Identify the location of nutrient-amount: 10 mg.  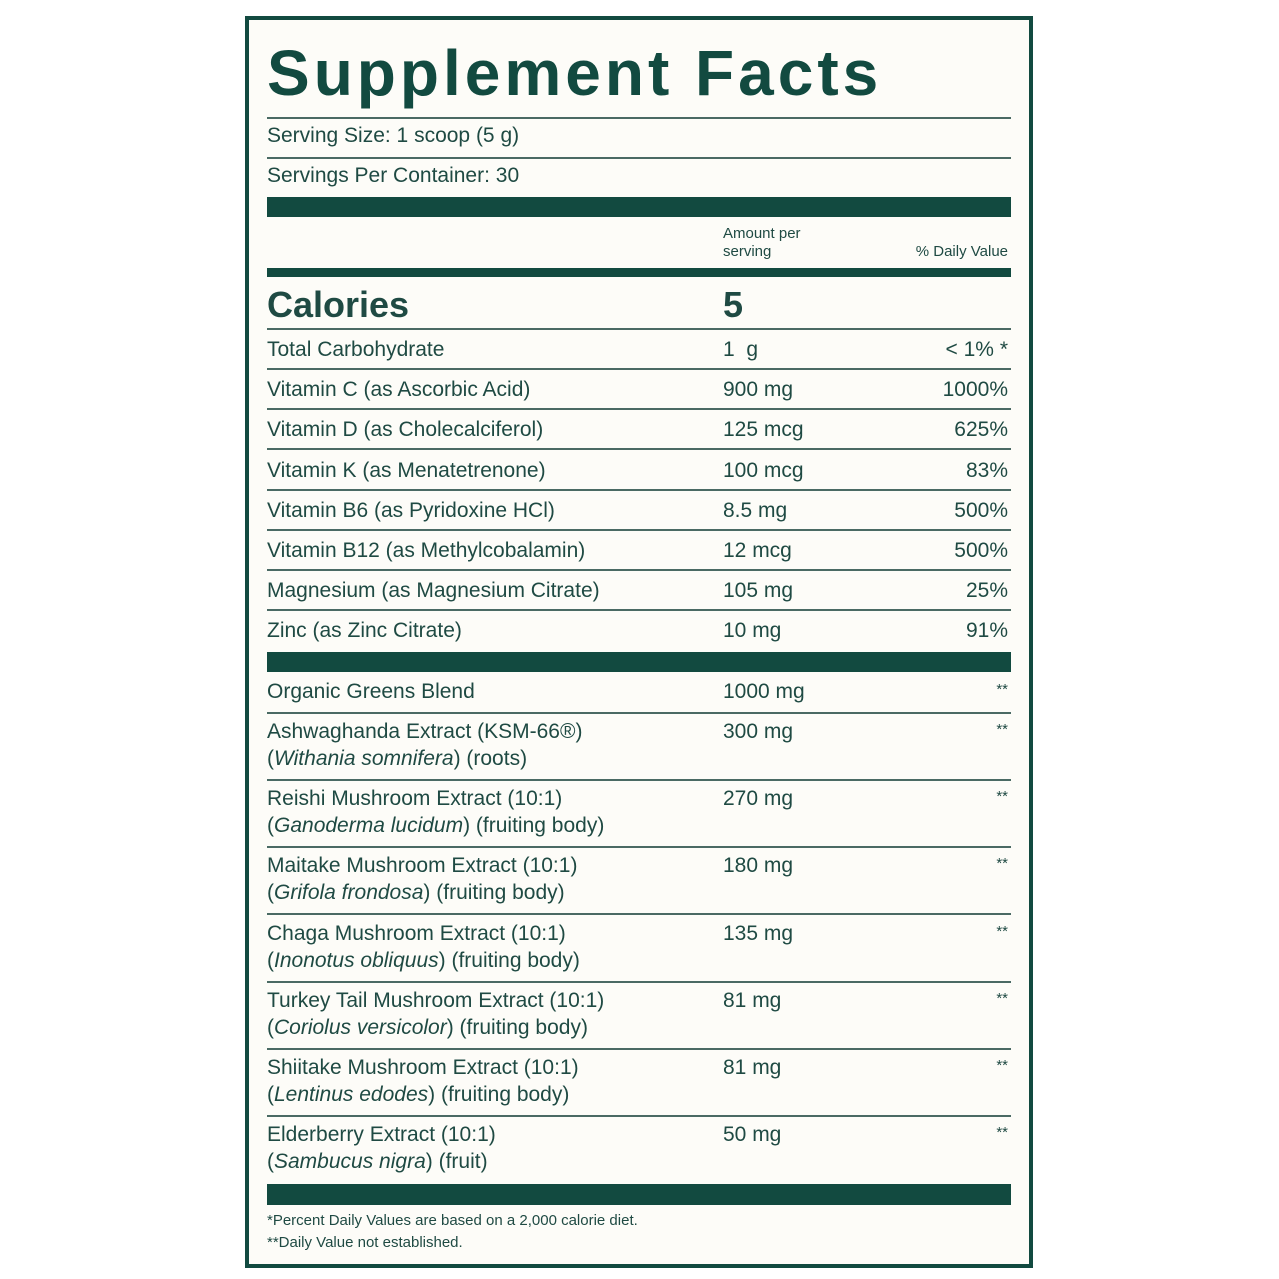
(752, 631).